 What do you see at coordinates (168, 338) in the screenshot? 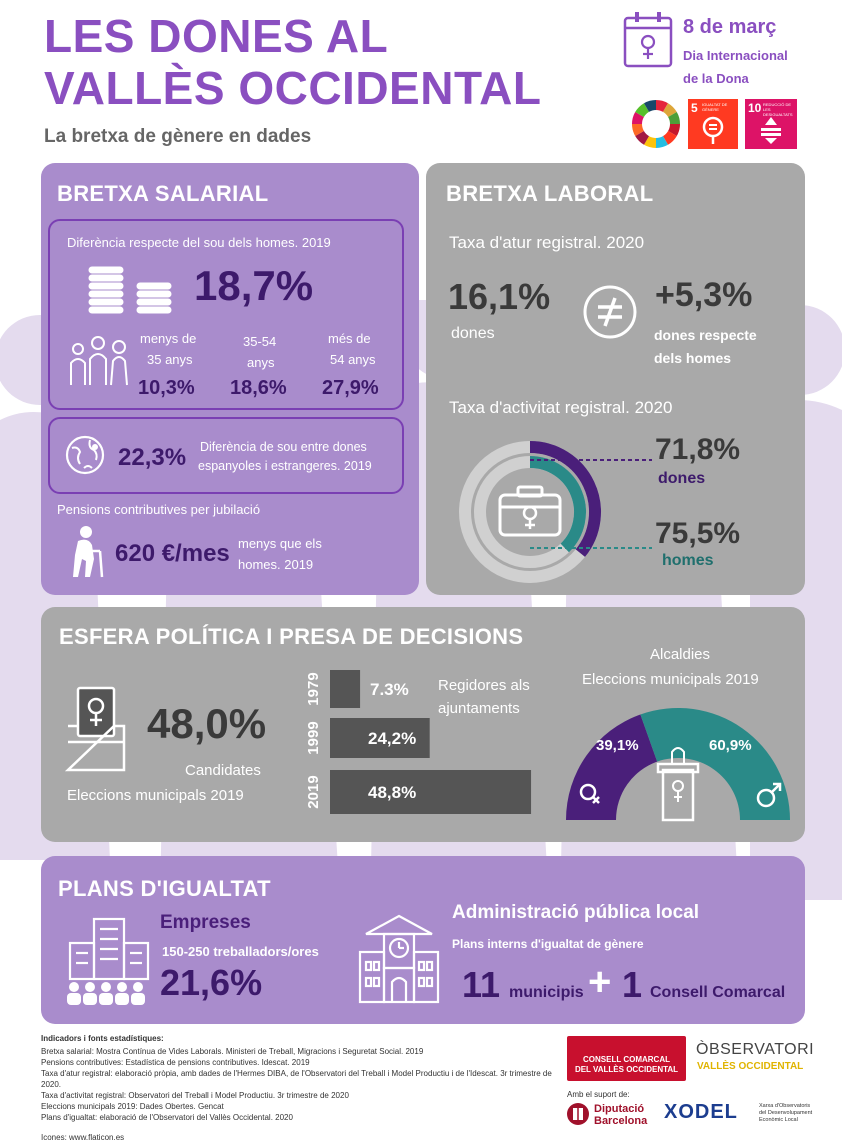
I see `age1-label1: menys de` at bounding box center [168, 338].